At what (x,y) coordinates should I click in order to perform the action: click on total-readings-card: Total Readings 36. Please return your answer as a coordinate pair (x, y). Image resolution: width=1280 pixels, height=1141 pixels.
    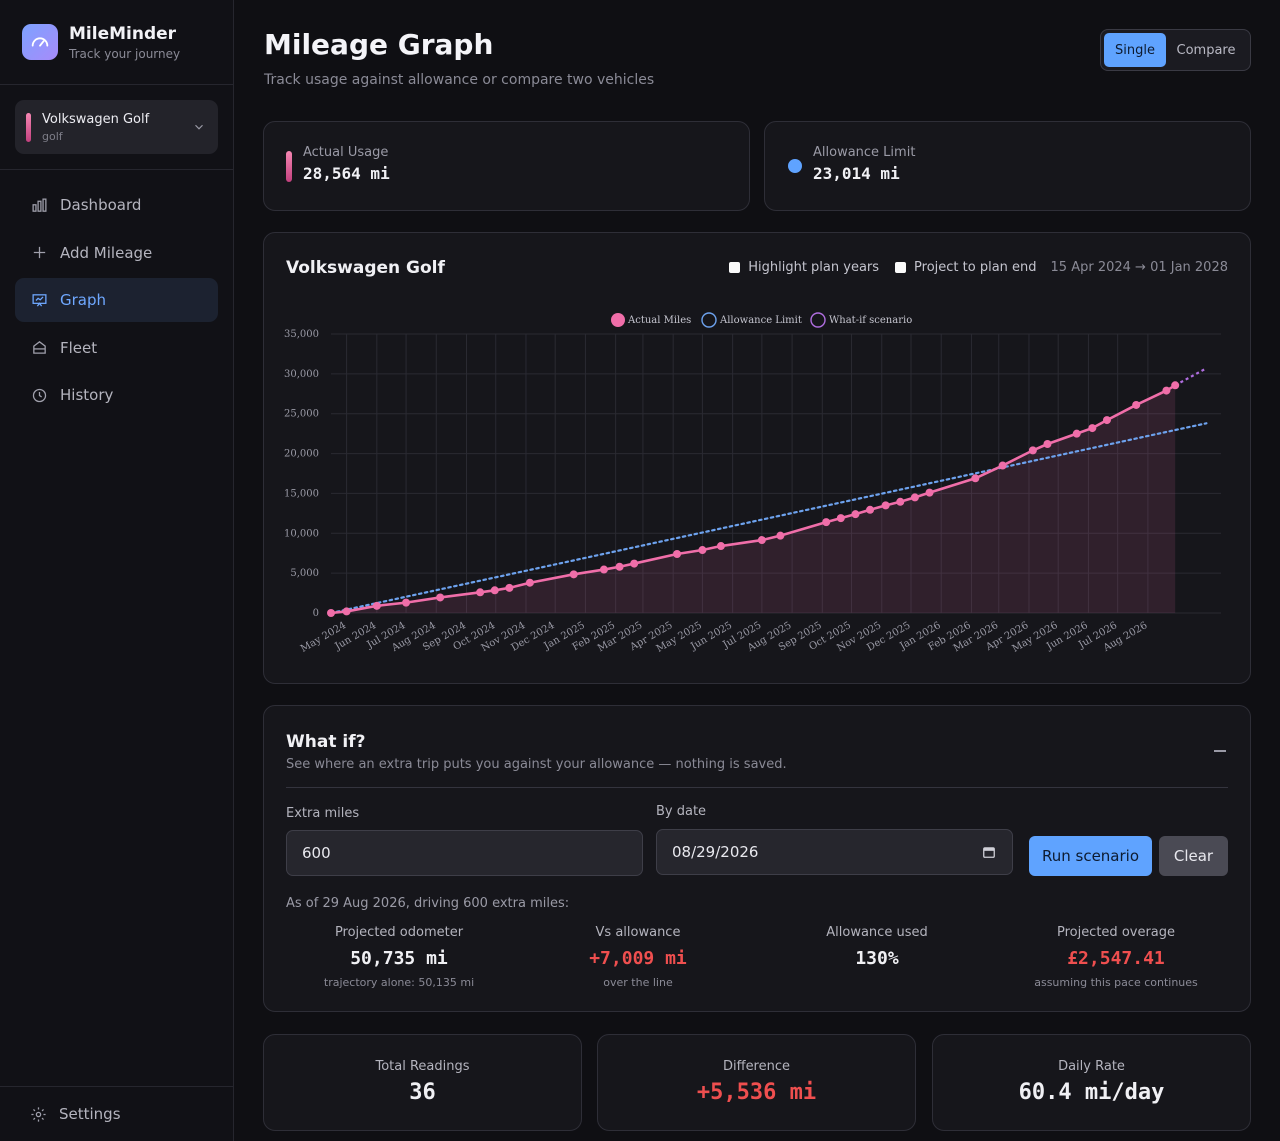
    Looking at the image, I should click on (422, 1082).